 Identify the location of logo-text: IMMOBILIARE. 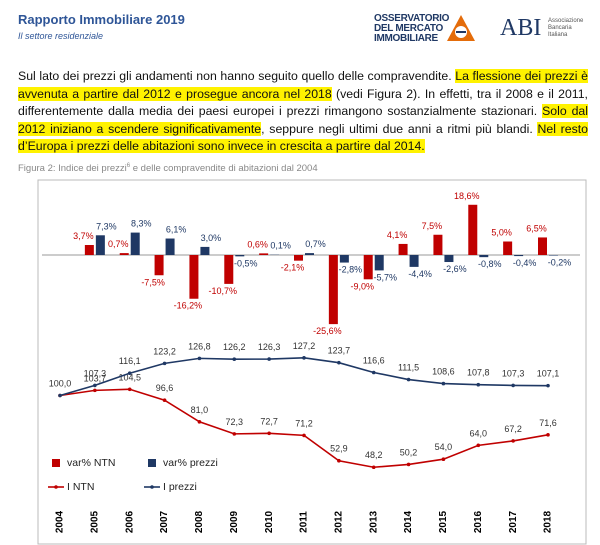
(406, 38).